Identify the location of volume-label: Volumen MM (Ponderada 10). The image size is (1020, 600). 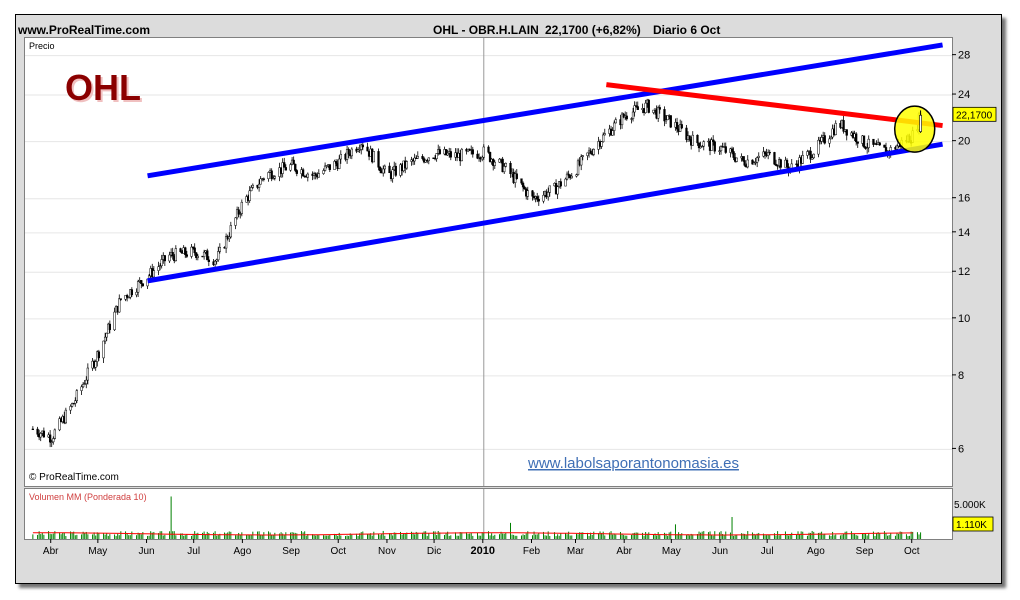
(88, 497).